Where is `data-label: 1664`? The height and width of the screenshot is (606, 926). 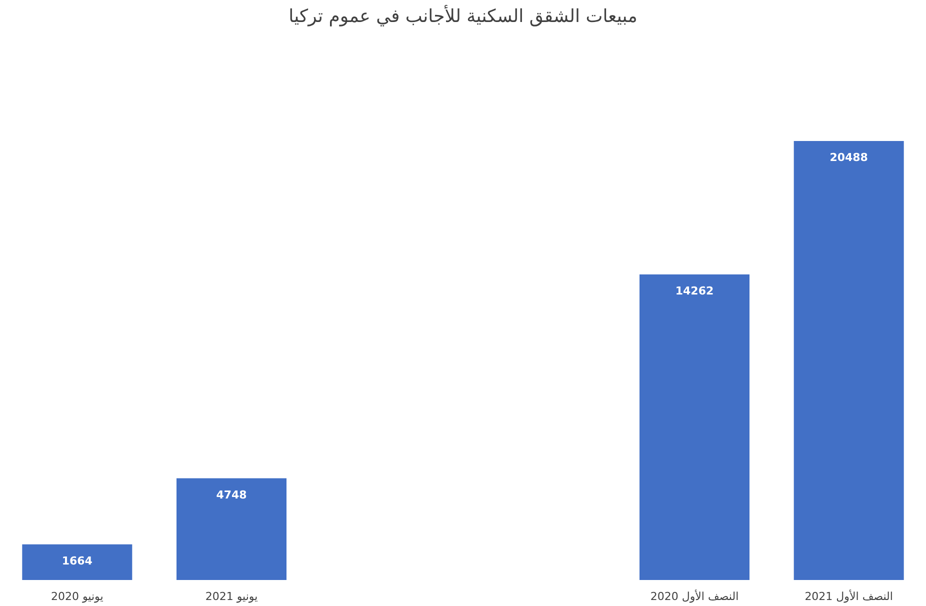 data-label: 1664 is located at coordinates (77, 561).